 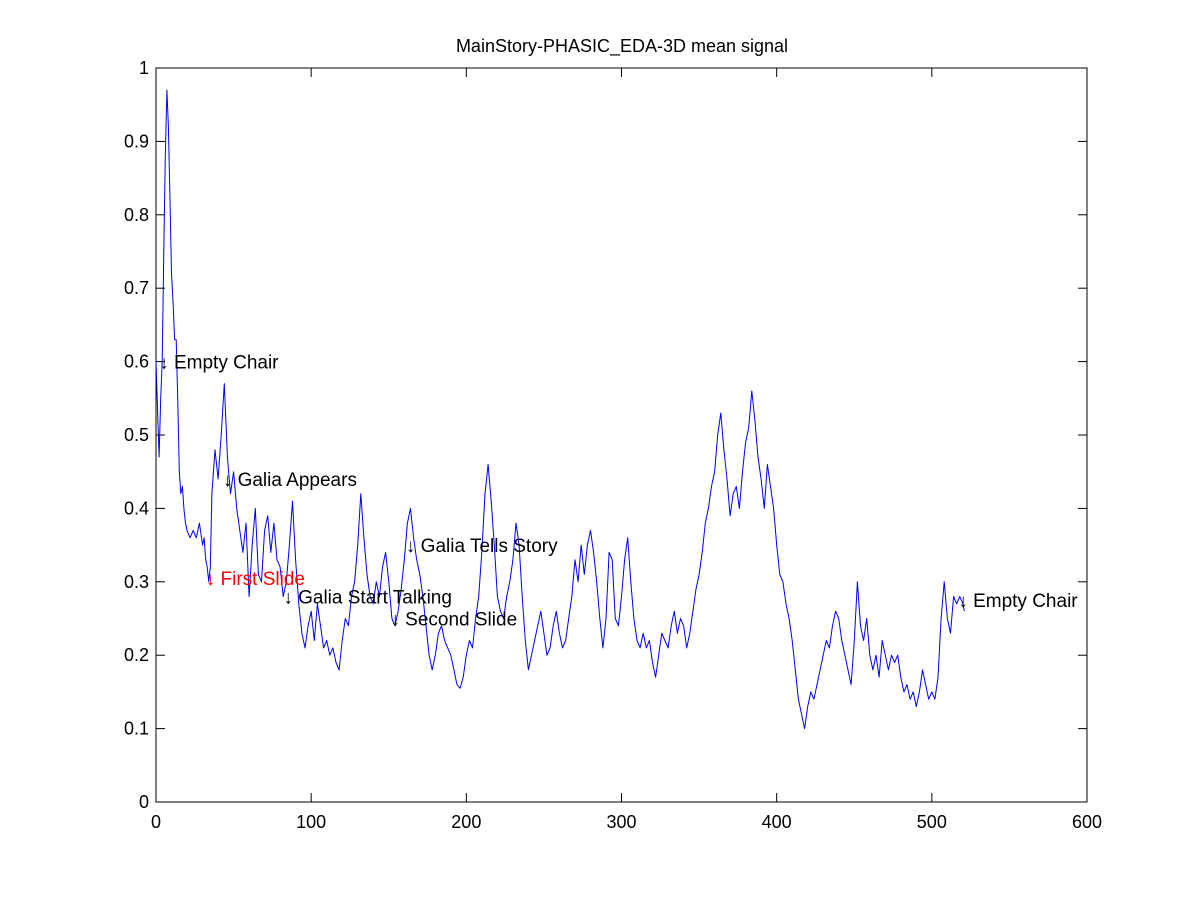 I want to click on x-tick-label: 500, so click(x=932, y=822).